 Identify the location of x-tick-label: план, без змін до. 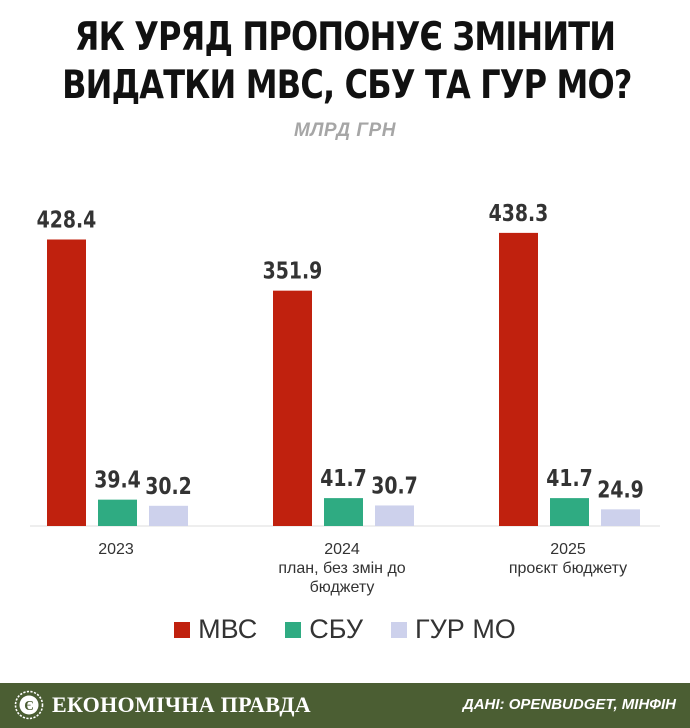
(341, 568).